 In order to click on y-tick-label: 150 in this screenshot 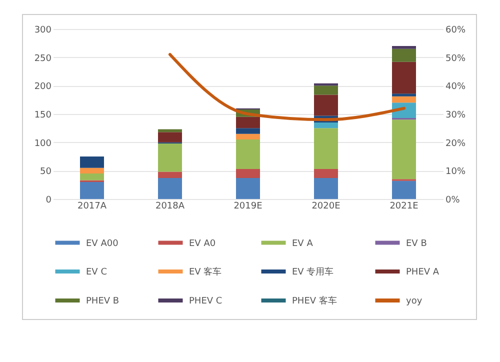, I will do `click(43, 115)`.